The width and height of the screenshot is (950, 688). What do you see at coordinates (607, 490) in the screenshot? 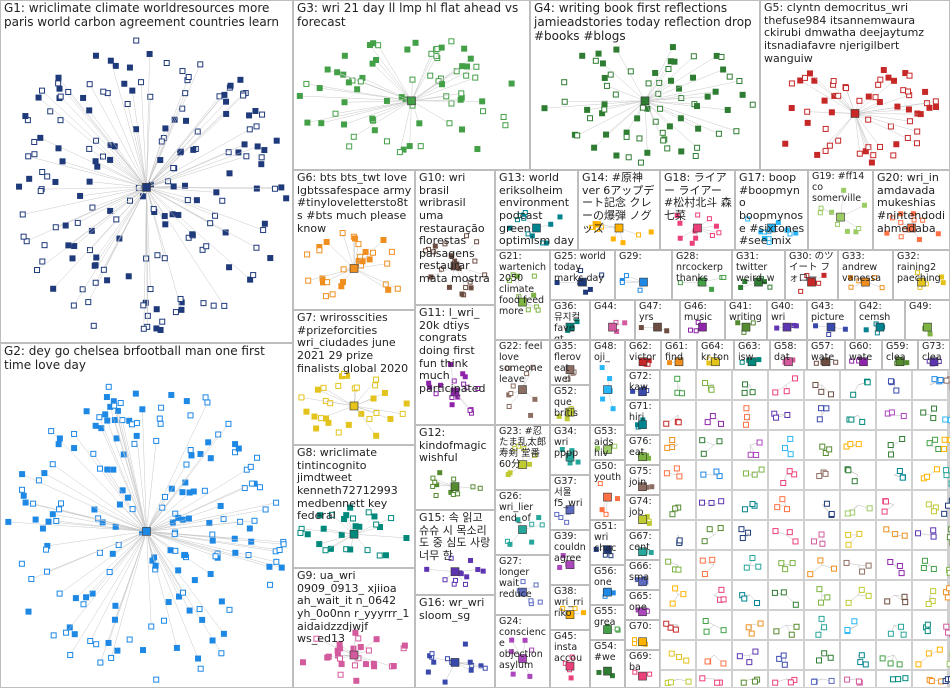
I see `group-box: G50: youth` at bounding box center [607, 490].